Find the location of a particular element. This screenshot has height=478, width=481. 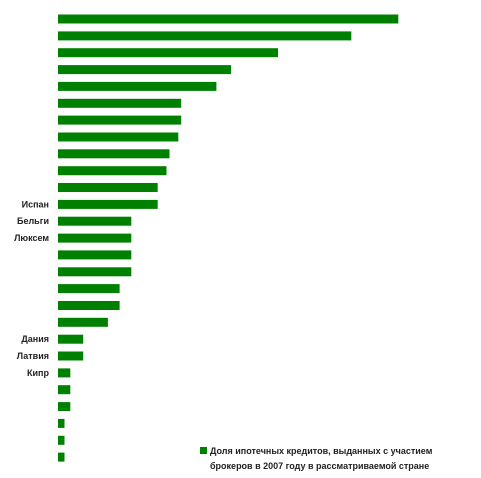

legend-swatch is located at coordinates (203, 450).